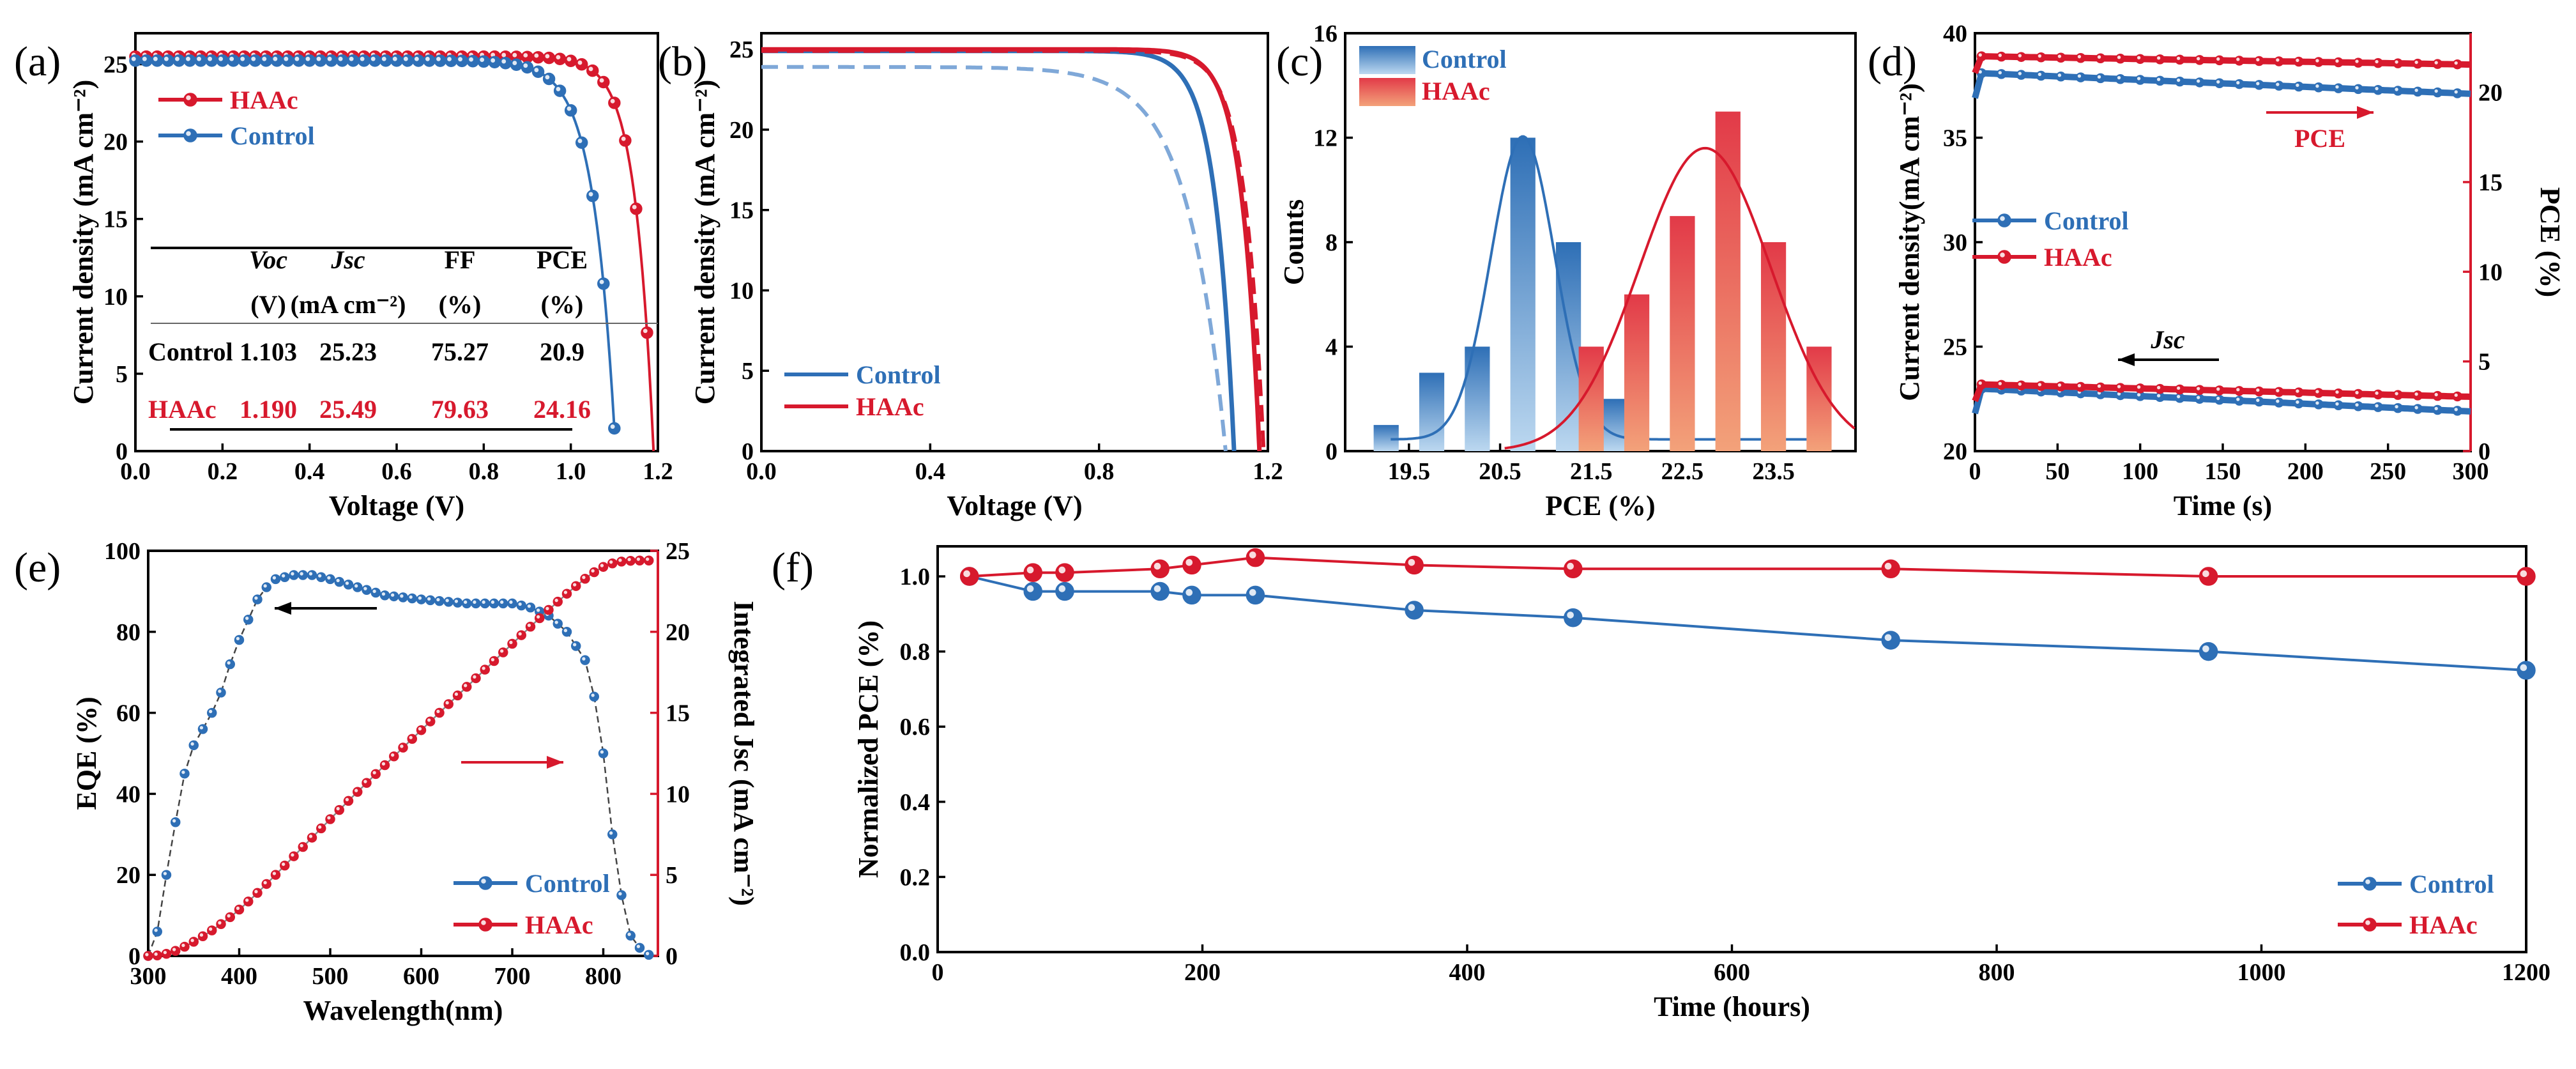 The width and height of the screenshot is (2576, 1069). What do you see at coordinates (1432, 412) in the screenshot?
I see `bar-control` at bounding box center [1432, 412].